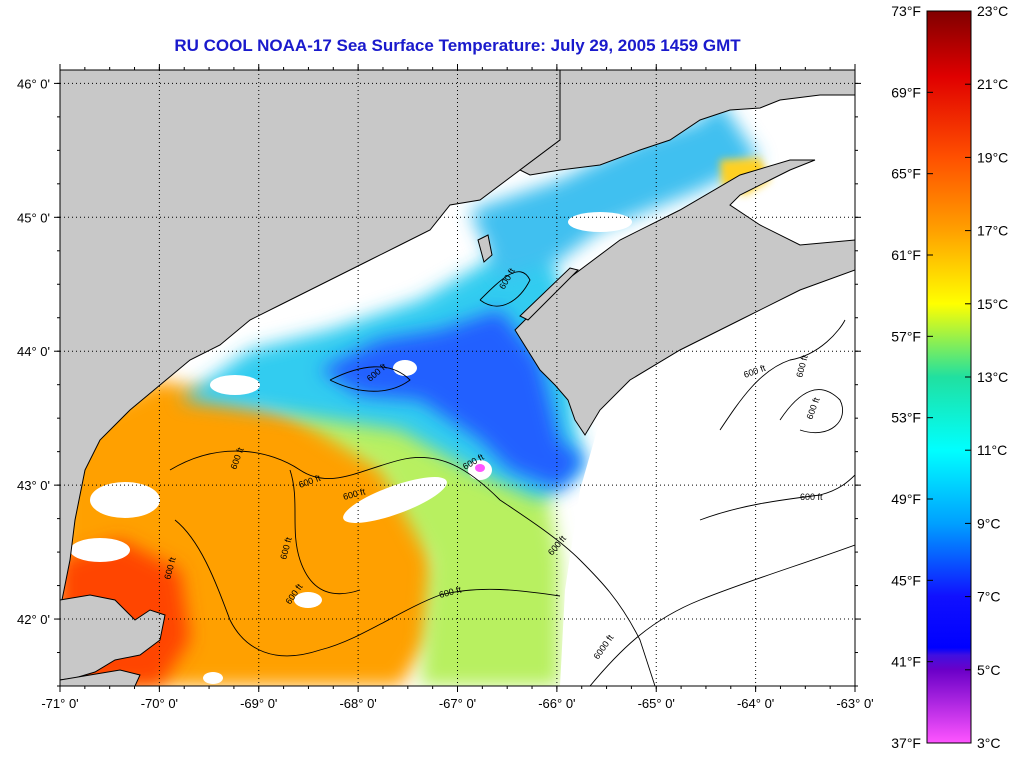  I want to click on x-tick-label: -69° 0', so click(258, 703).